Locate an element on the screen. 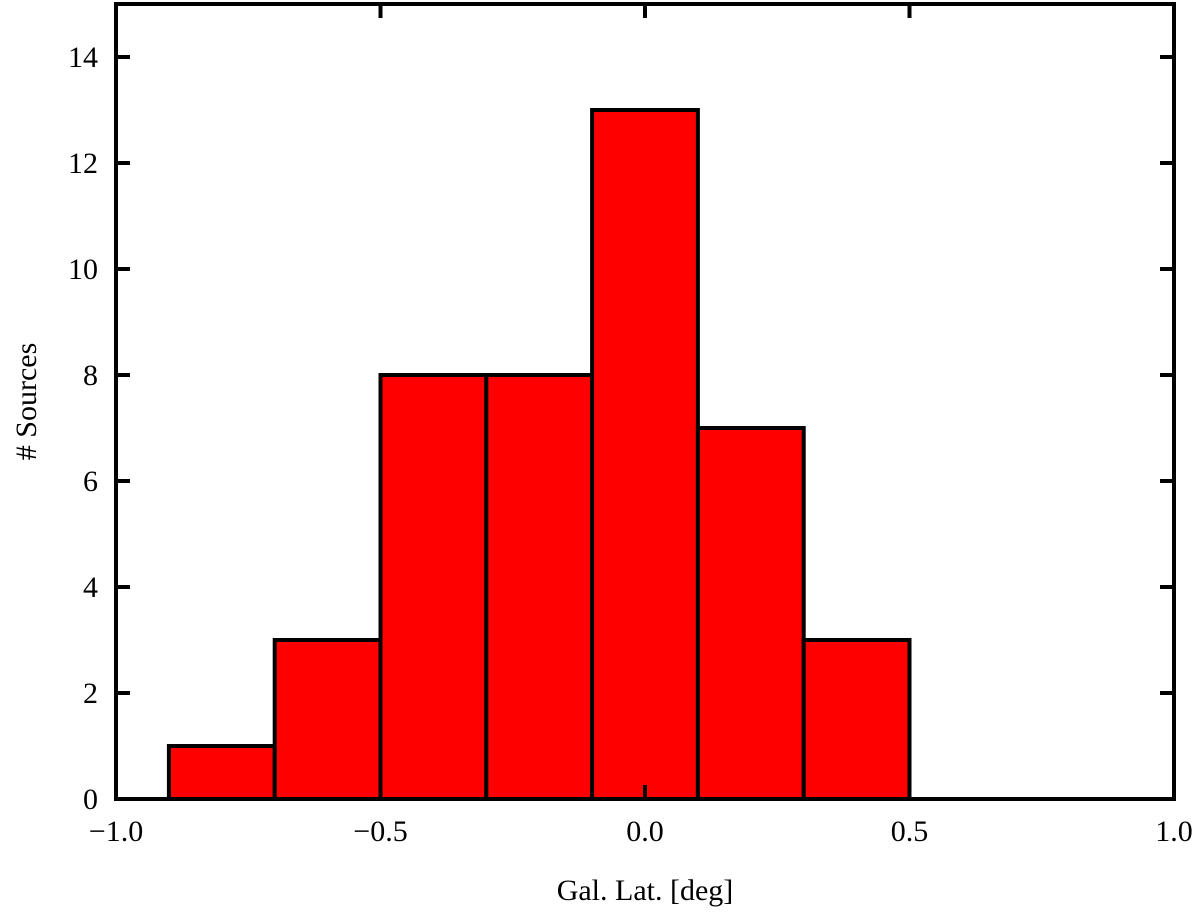  y-tick-label: 0 is located at coordinates (90, 799).